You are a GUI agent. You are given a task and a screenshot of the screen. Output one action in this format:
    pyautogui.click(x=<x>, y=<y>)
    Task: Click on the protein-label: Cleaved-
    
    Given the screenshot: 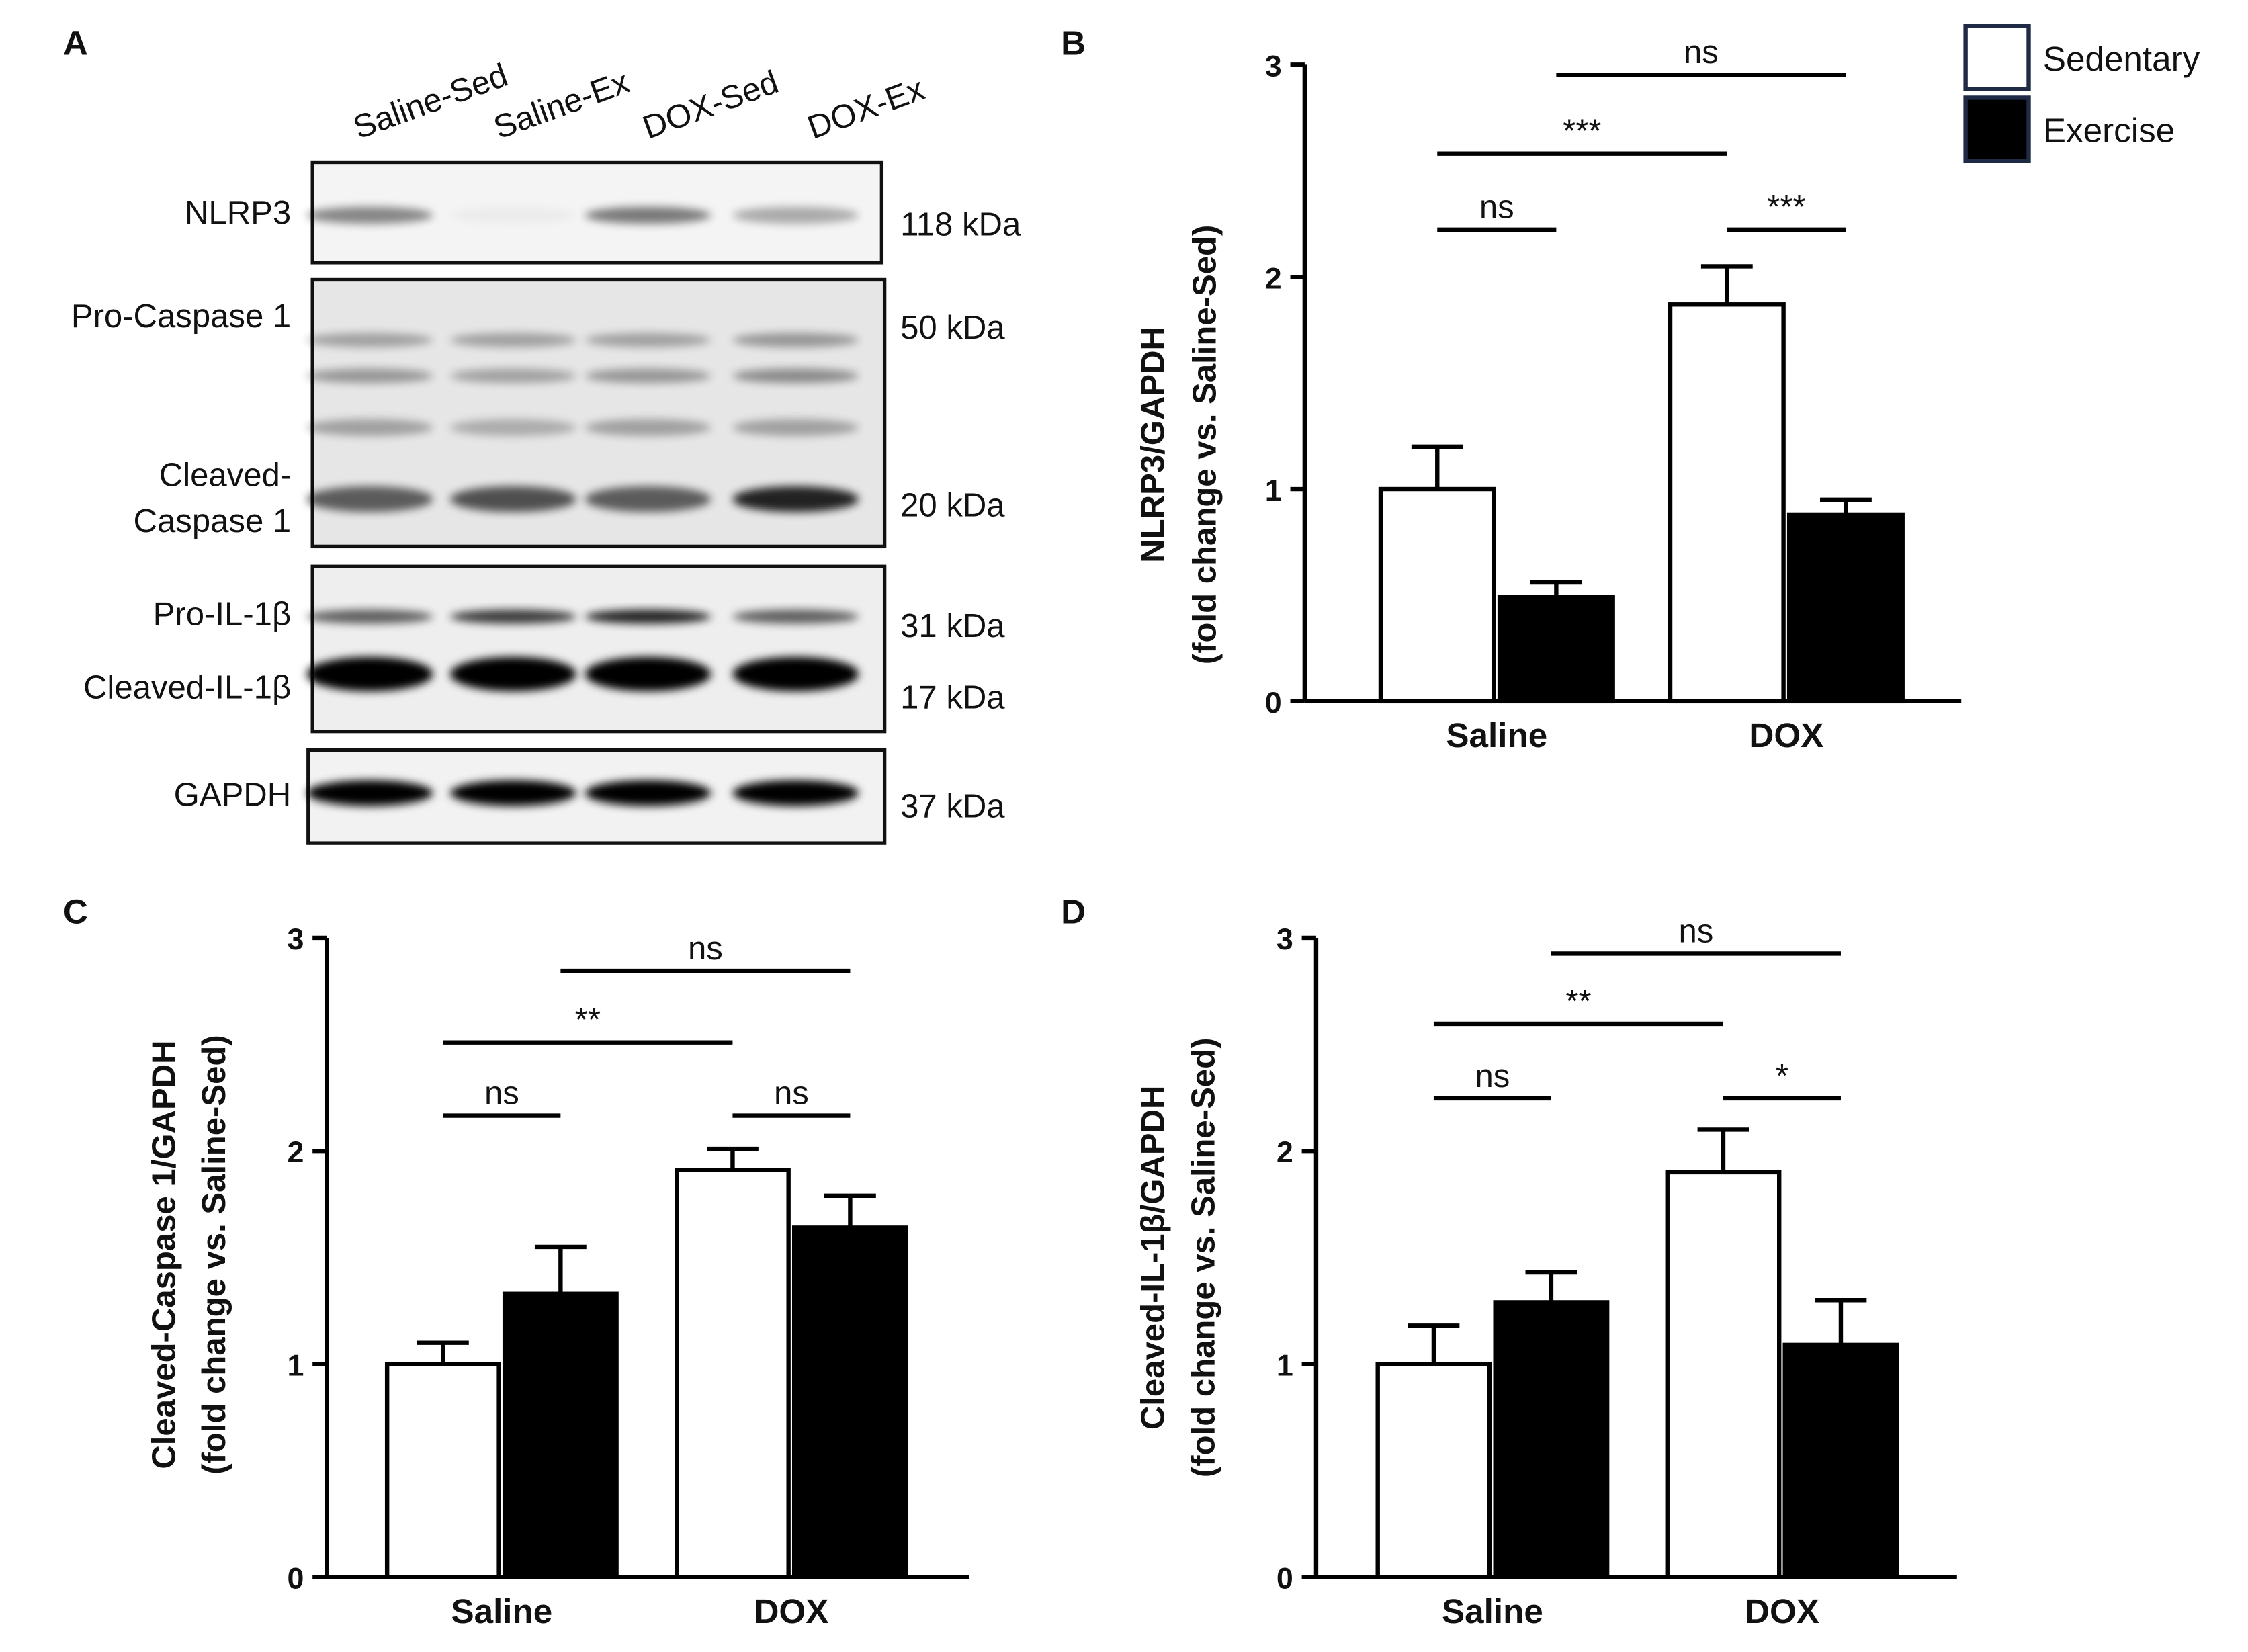 What is the action you would take?
    pyautogui.click(x=225, y=476)
    